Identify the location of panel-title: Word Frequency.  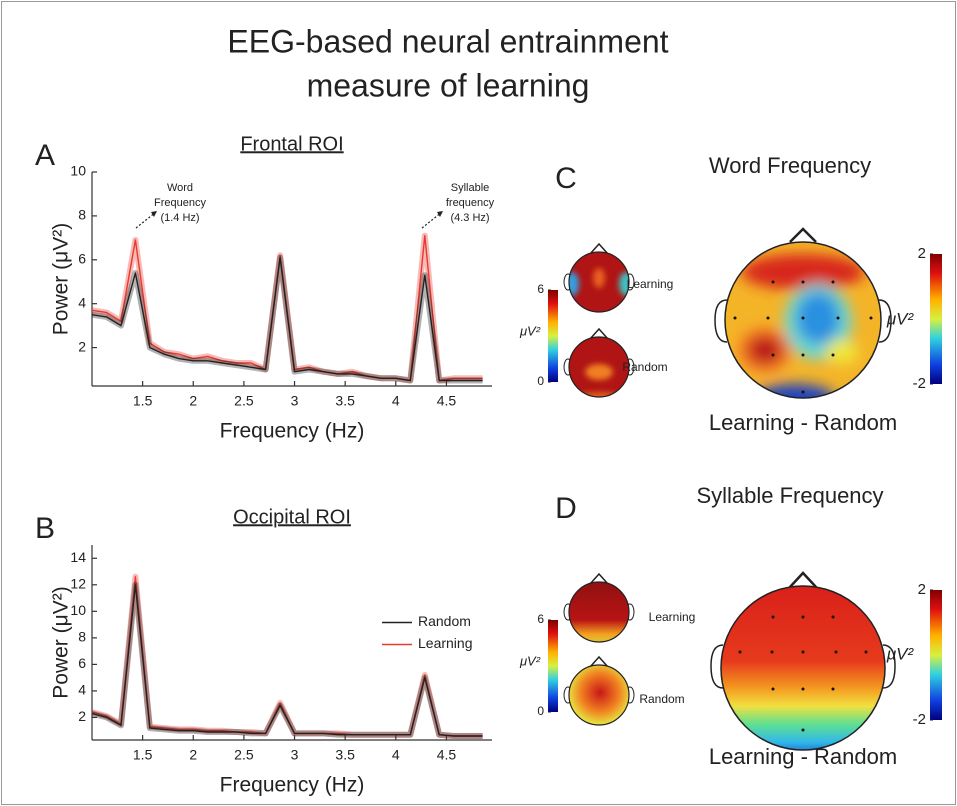
(790, 165).